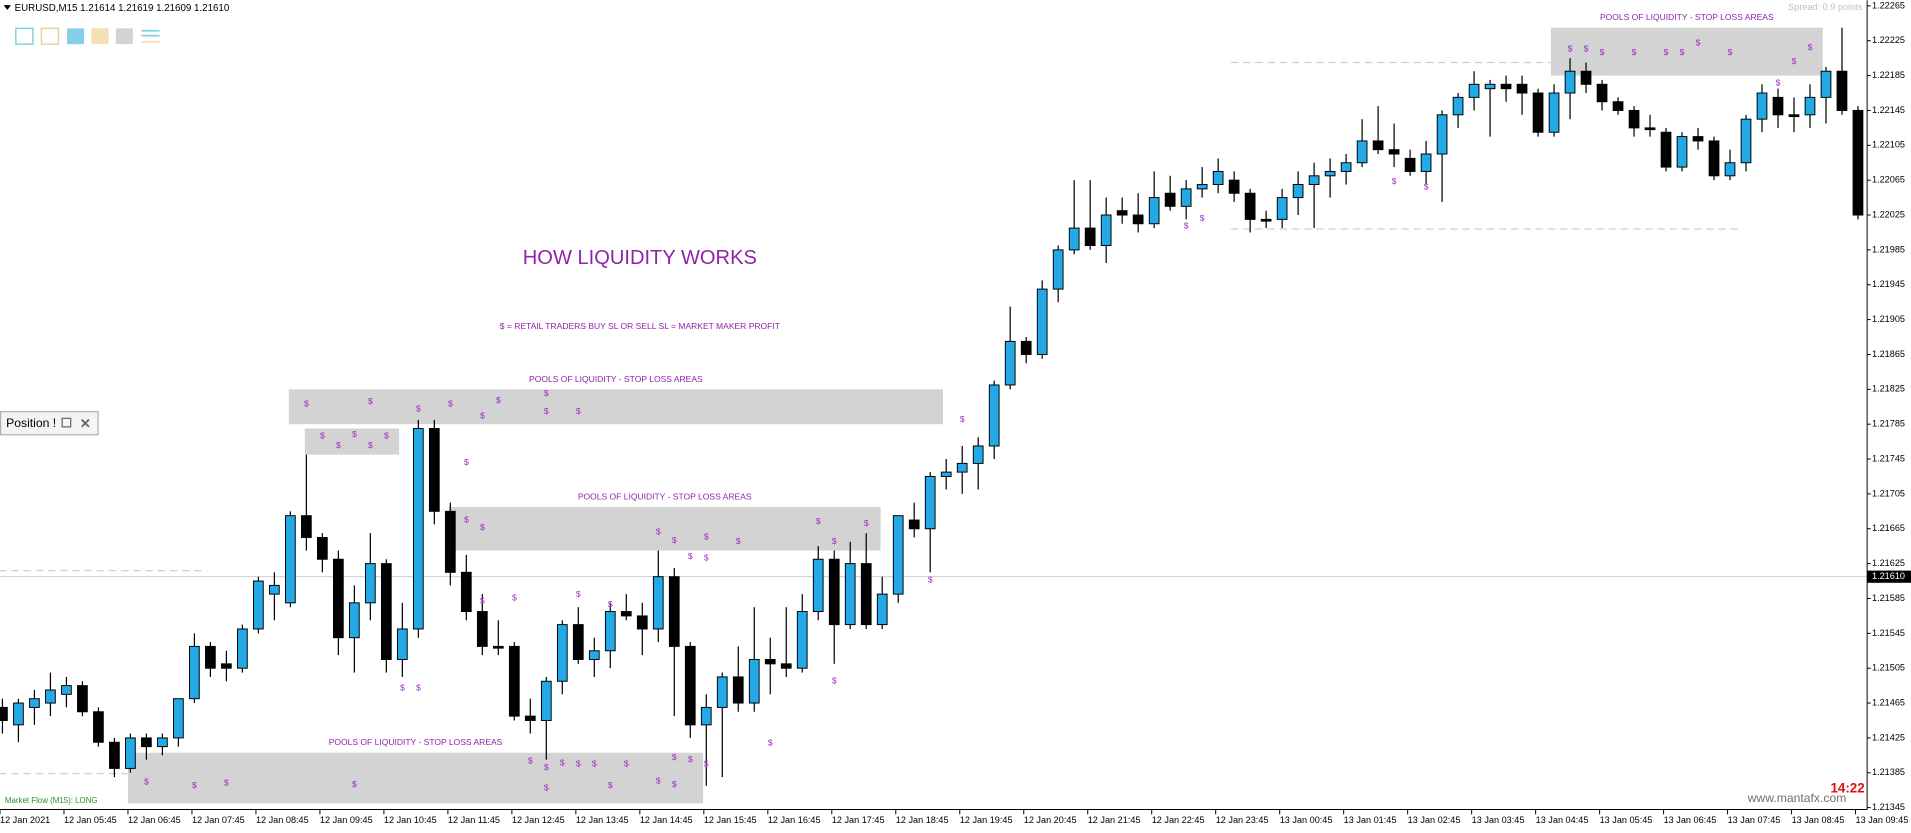  Describe the element at coordinates (1888, 214) in the screenshot. I see `y-tick-label: 1.22025` at that location.